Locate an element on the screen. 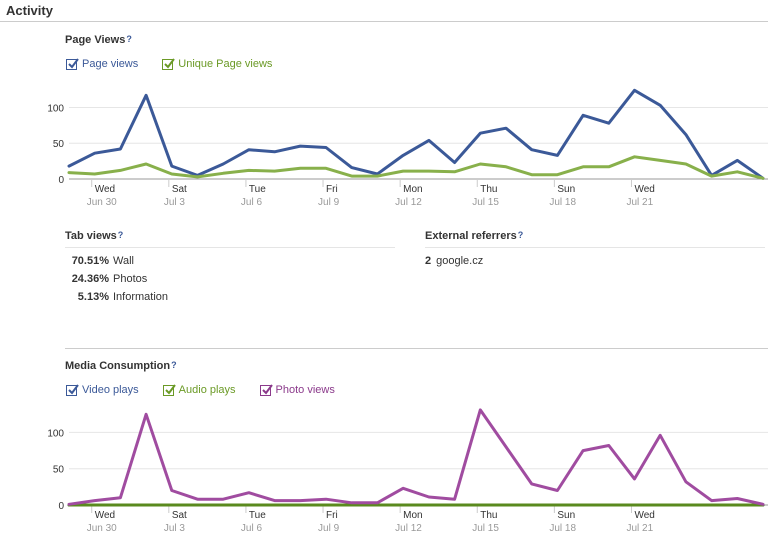 The image size is (778, 550). referrer-row: 2 google.cz is located at coordinates (454, 261).